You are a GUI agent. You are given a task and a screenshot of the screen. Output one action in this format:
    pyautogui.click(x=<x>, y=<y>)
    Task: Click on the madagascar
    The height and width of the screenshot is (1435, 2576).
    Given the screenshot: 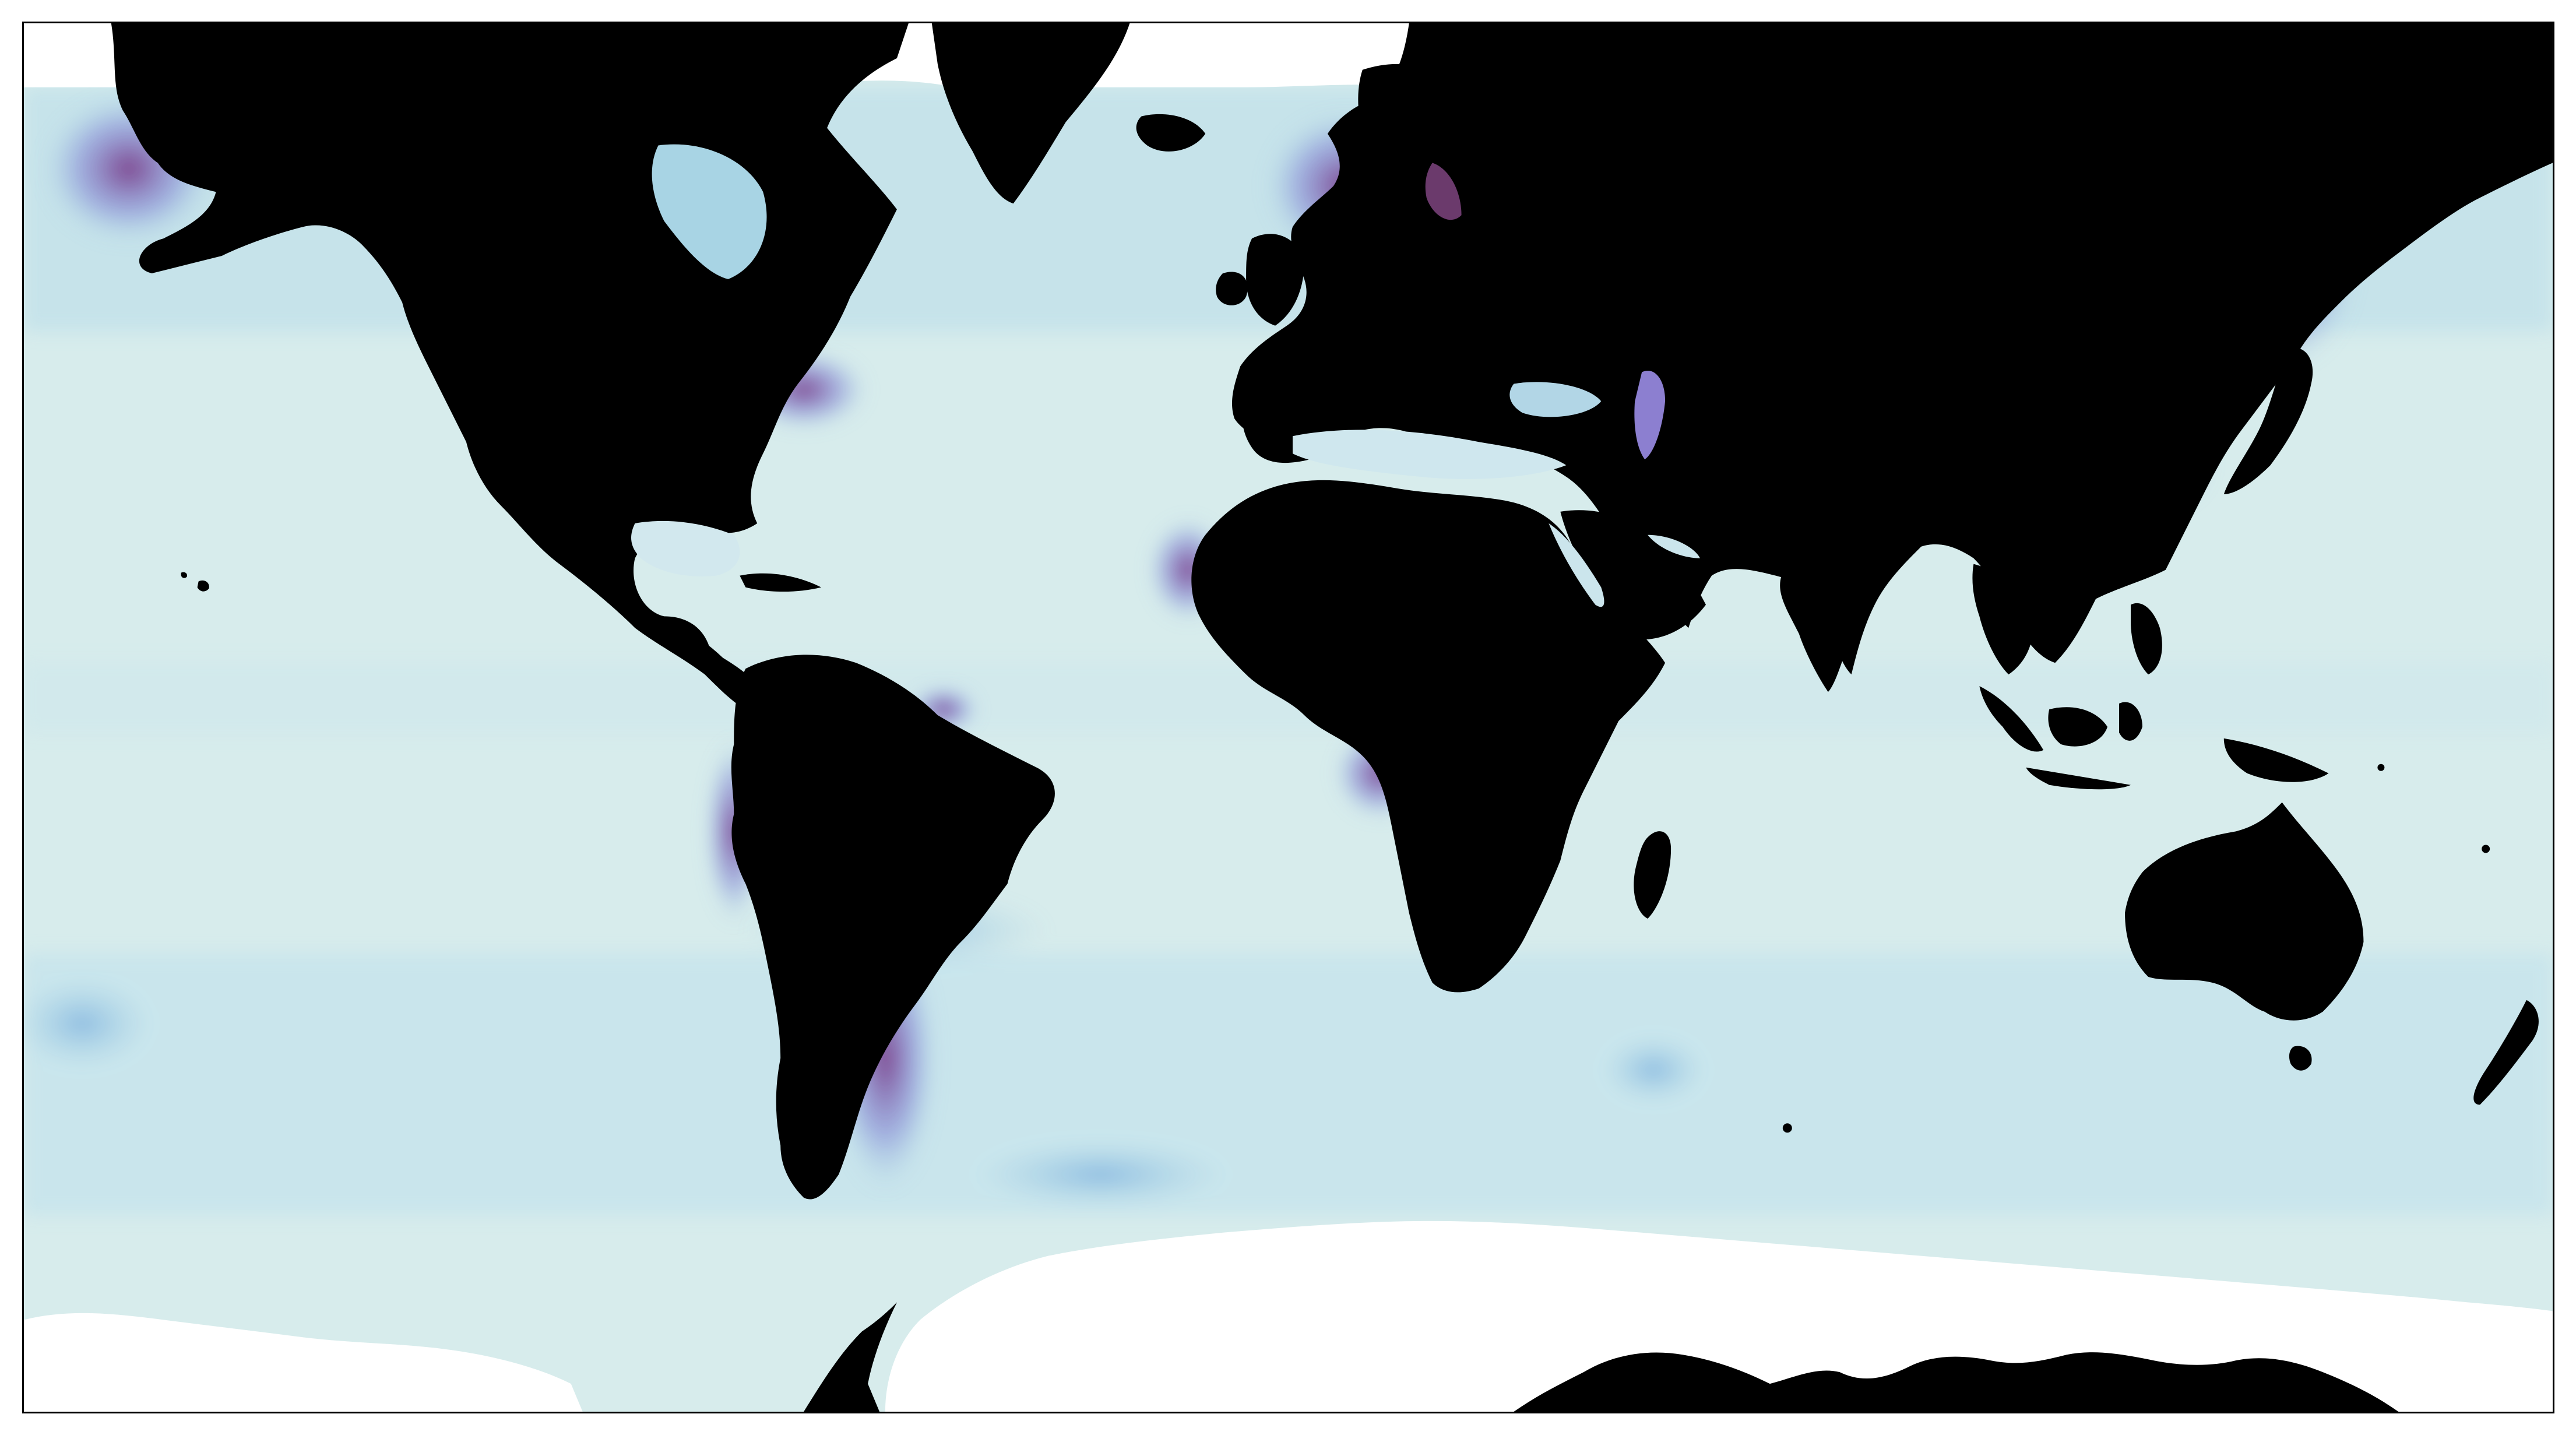 What is the action you would take?
    pyautogui.click(x=1653, y=875)
    